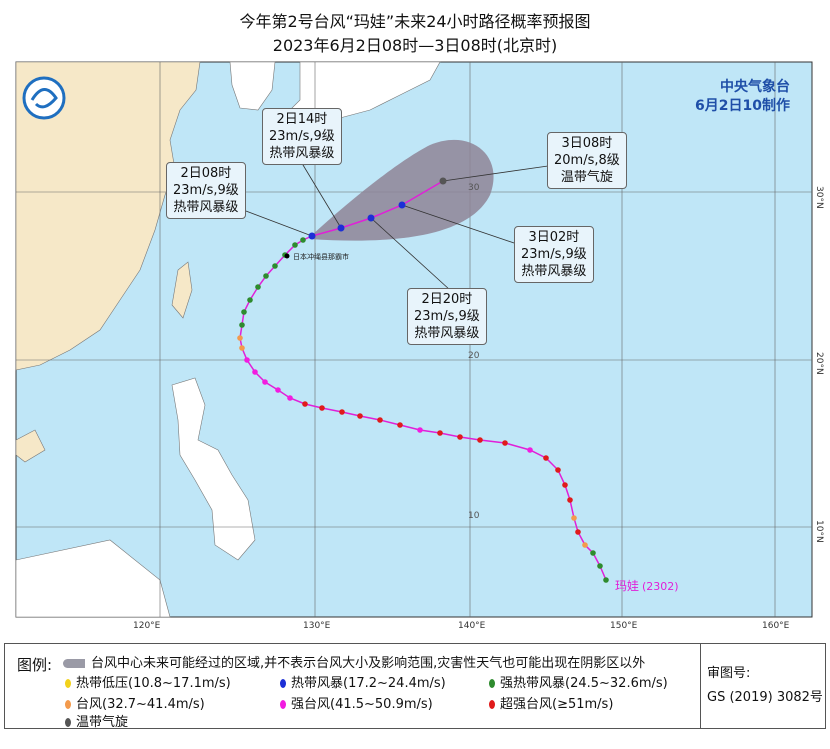 This screenshot has height=749, width=830. What do you see at coordinates (755, 87) in the screenshot?
I see `agency-name: 中央气象台` at bounding box center [755, 87].